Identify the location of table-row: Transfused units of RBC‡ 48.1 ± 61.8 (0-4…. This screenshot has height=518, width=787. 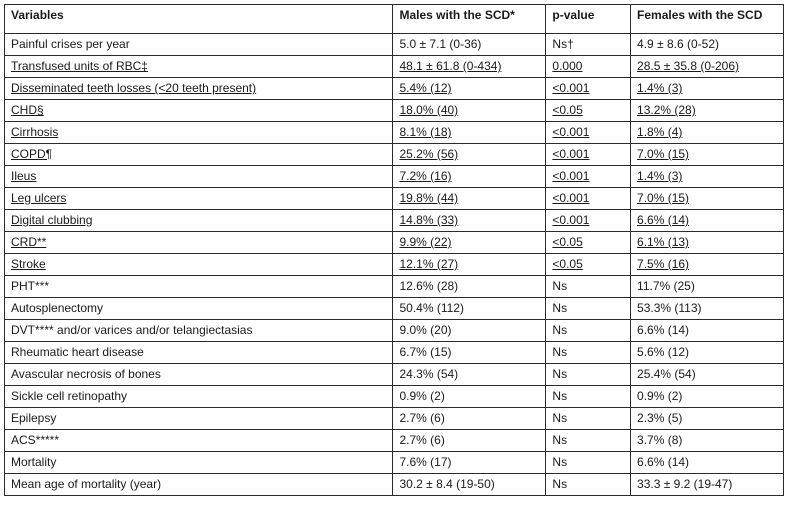
(393, 66).